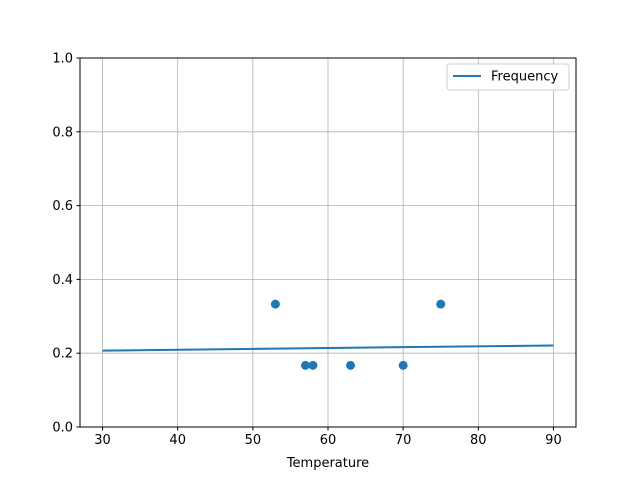 The image size is (640, 480). What do you see at coordinates (62, 59) in the screenshot?
I see `y-tick-label: 1.0` at bounding box center [62, 59].